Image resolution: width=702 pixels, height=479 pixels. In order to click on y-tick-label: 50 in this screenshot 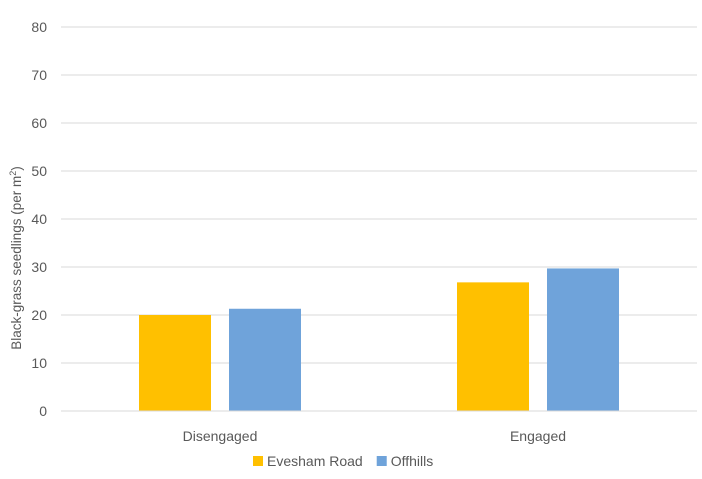, I will do `click(39, 171)`.